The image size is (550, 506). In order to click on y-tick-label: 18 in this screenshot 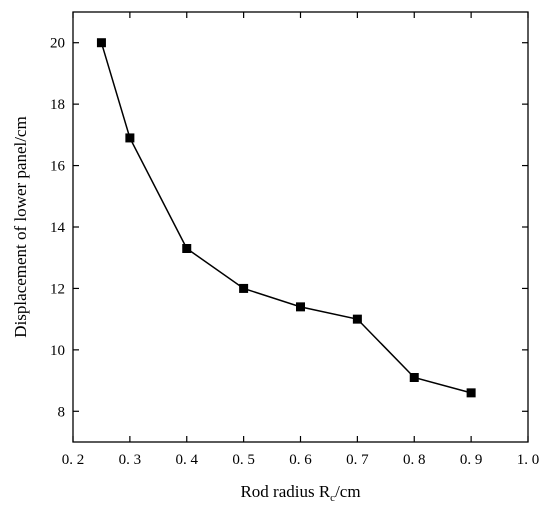, I will do `click(57, 105)`.